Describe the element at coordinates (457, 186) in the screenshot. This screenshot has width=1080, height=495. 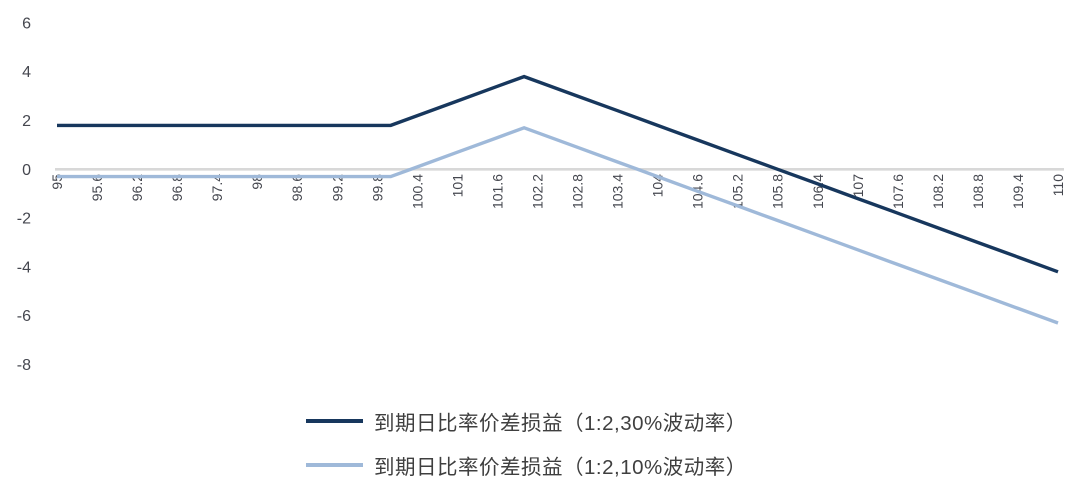
I see `x-axis-tick-label: 101` at that location.